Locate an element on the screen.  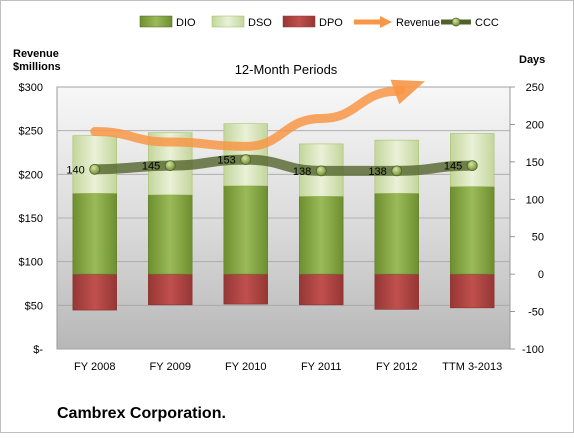
legend-swatch-dio is located at coordinates (156, 21).